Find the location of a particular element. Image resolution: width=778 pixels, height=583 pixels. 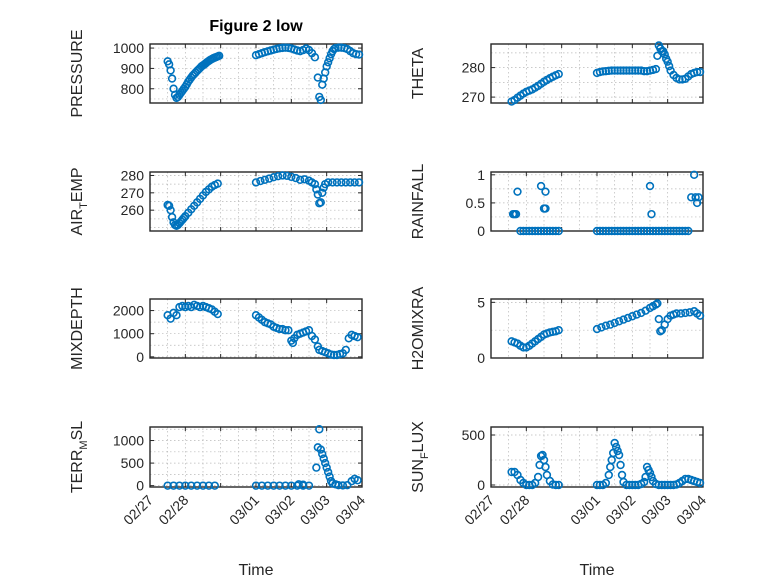

y-tick-label: 5 is located at coordinates (481, 302).